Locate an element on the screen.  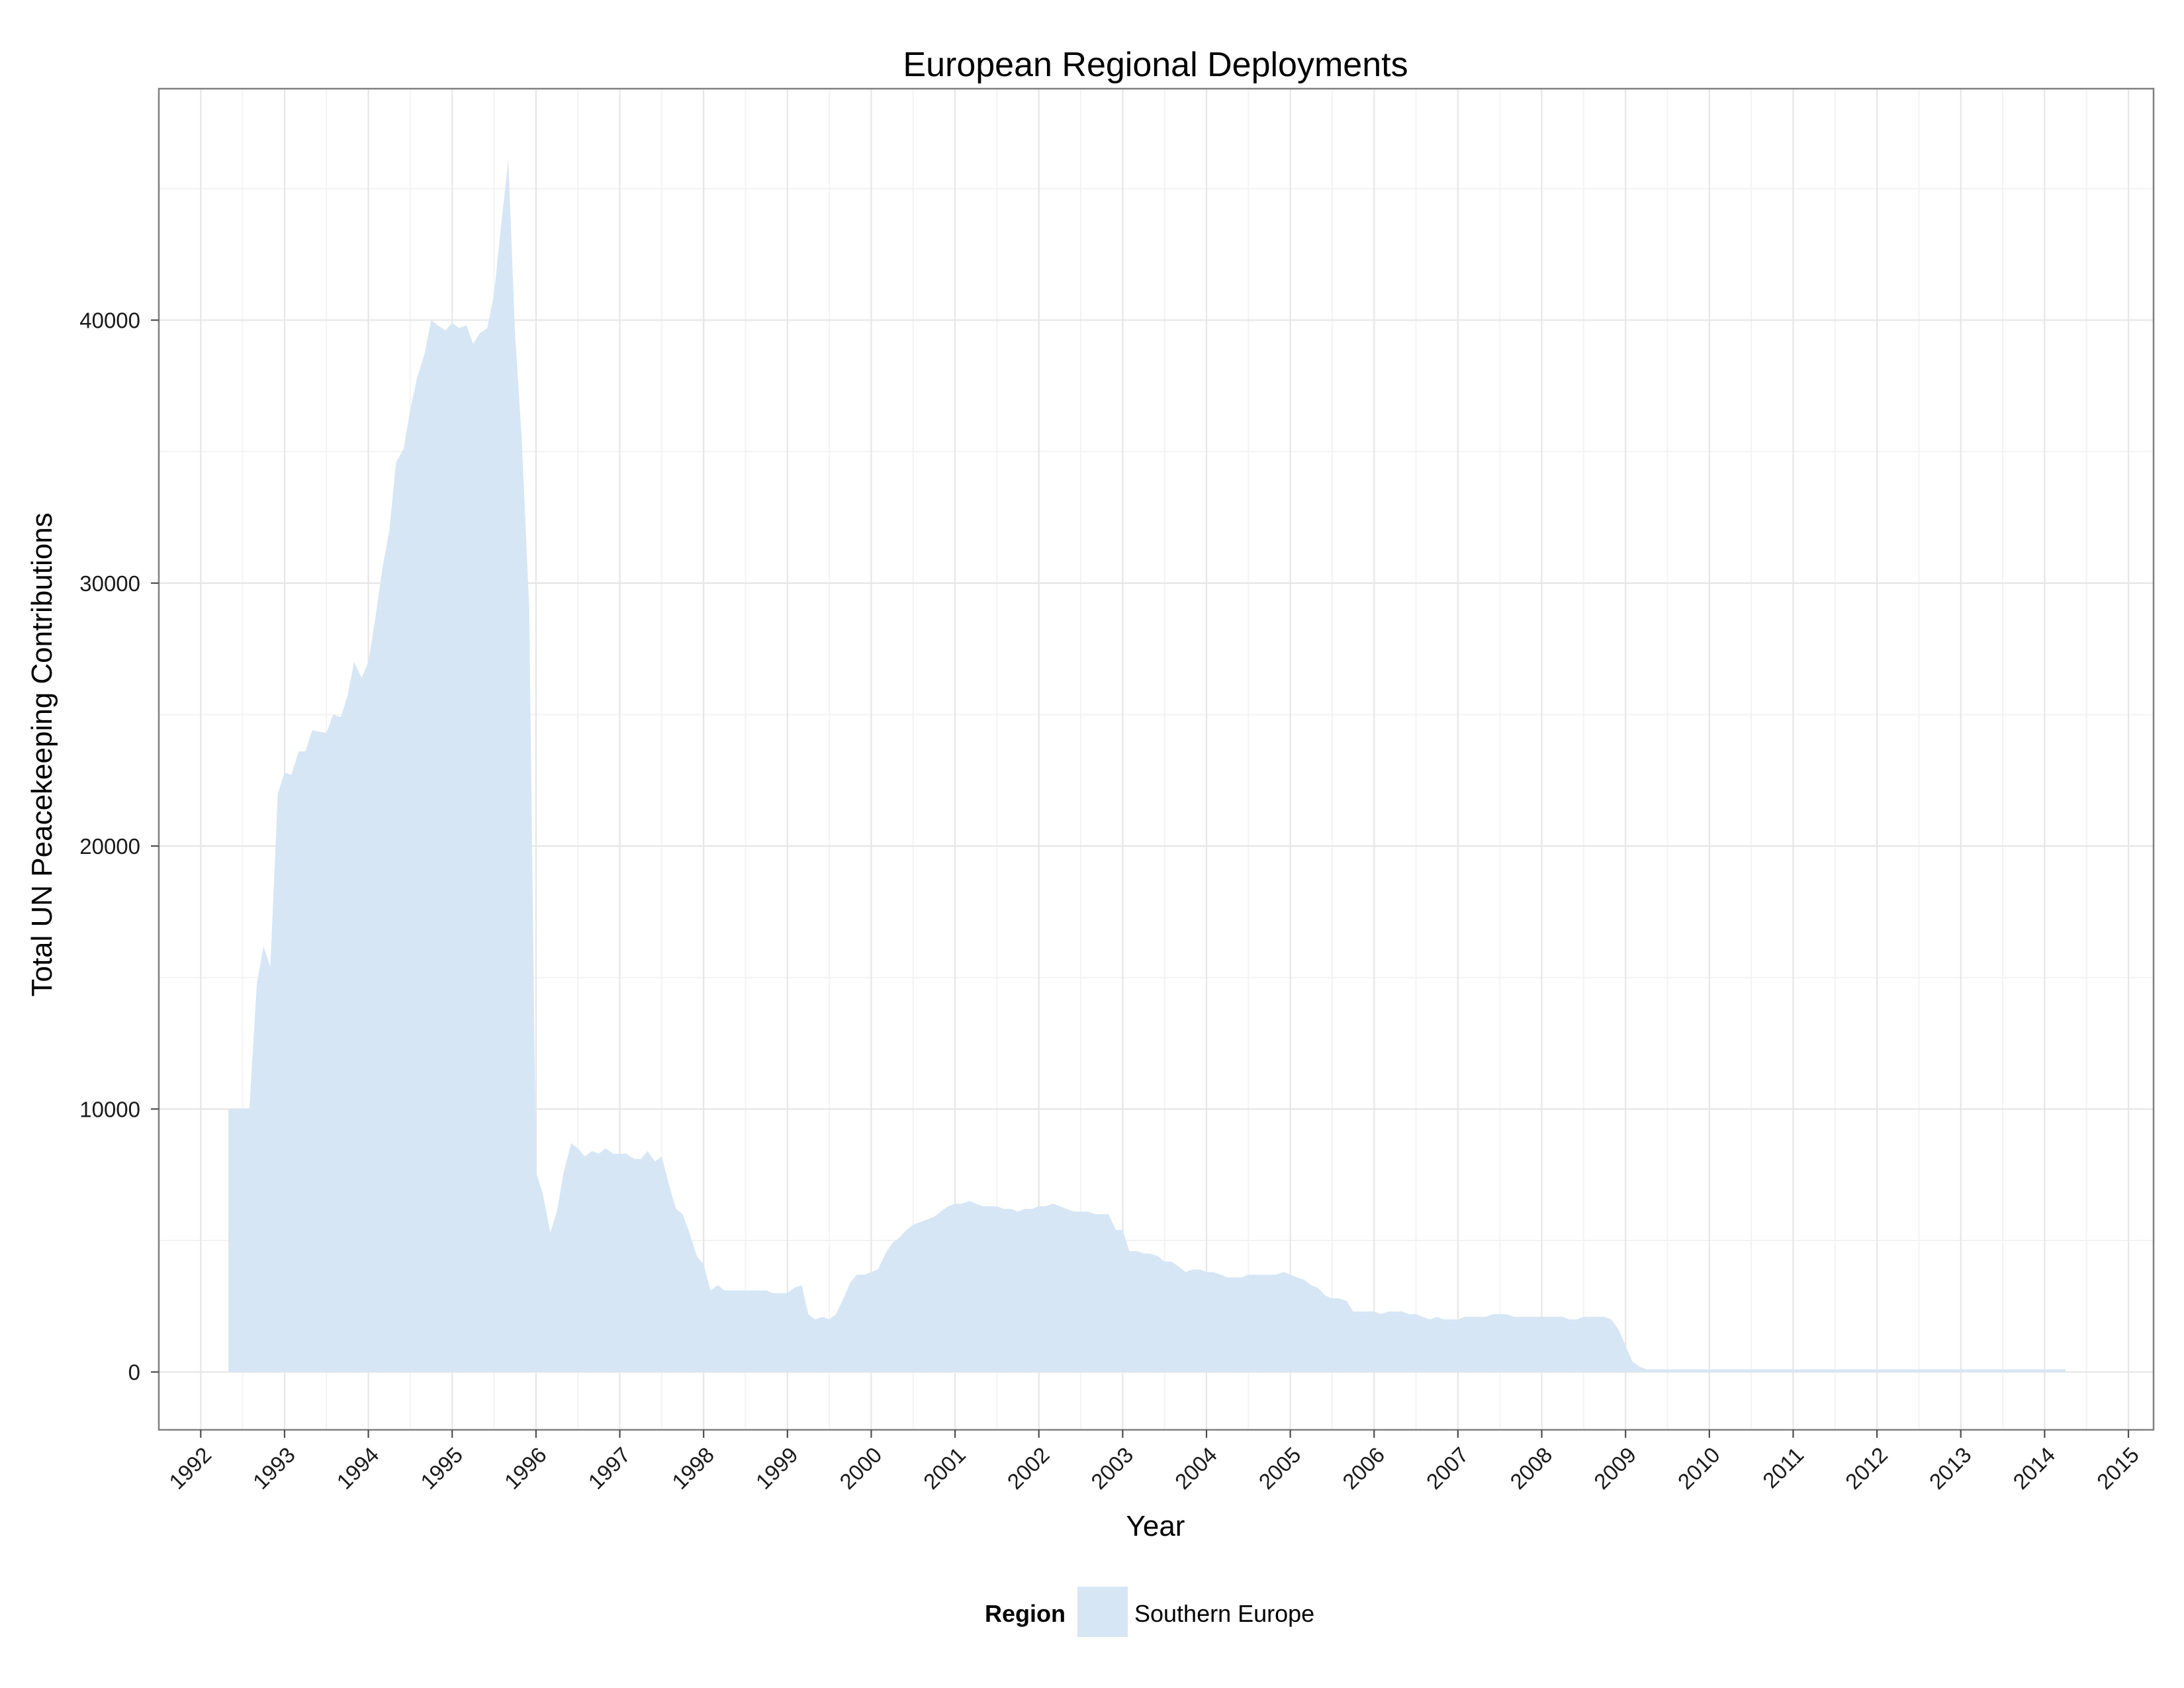
legend-key-southern-europe is located at coordinates (1102, 1612).